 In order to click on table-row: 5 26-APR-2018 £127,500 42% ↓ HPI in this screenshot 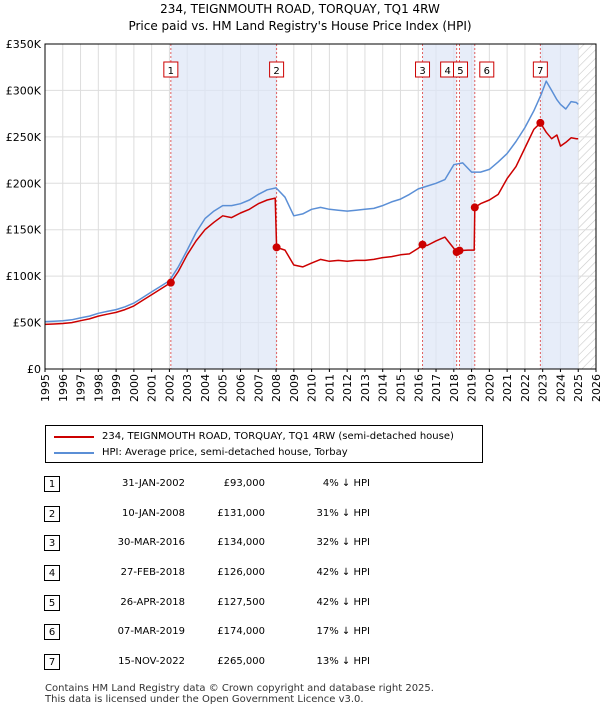, I will do `click(300, 604)`.